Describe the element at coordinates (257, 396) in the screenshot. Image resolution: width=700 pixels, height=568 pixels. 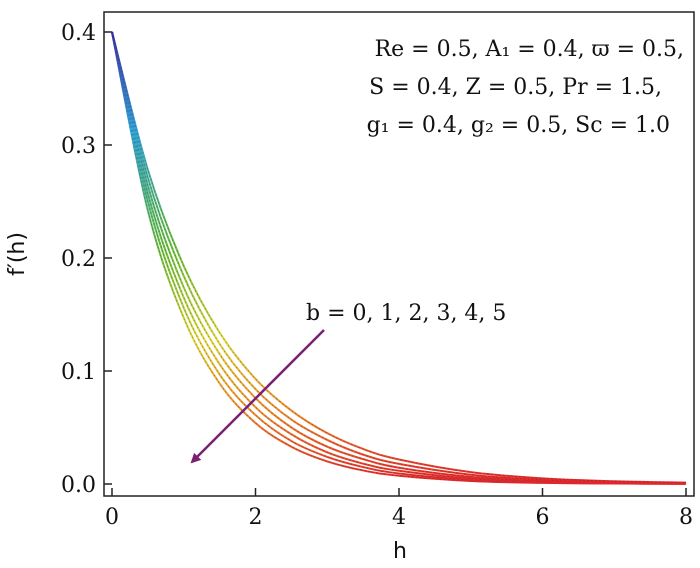
I see `b-direction-arrow` at that location.